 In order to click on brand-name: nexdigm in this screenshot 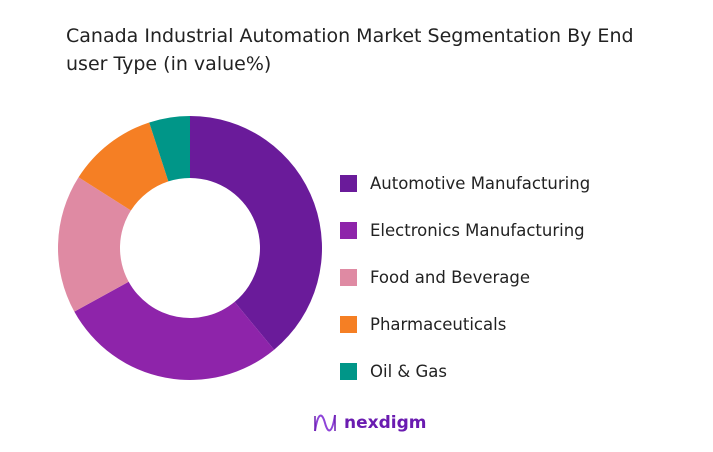, I will do `click(385, 423)`.